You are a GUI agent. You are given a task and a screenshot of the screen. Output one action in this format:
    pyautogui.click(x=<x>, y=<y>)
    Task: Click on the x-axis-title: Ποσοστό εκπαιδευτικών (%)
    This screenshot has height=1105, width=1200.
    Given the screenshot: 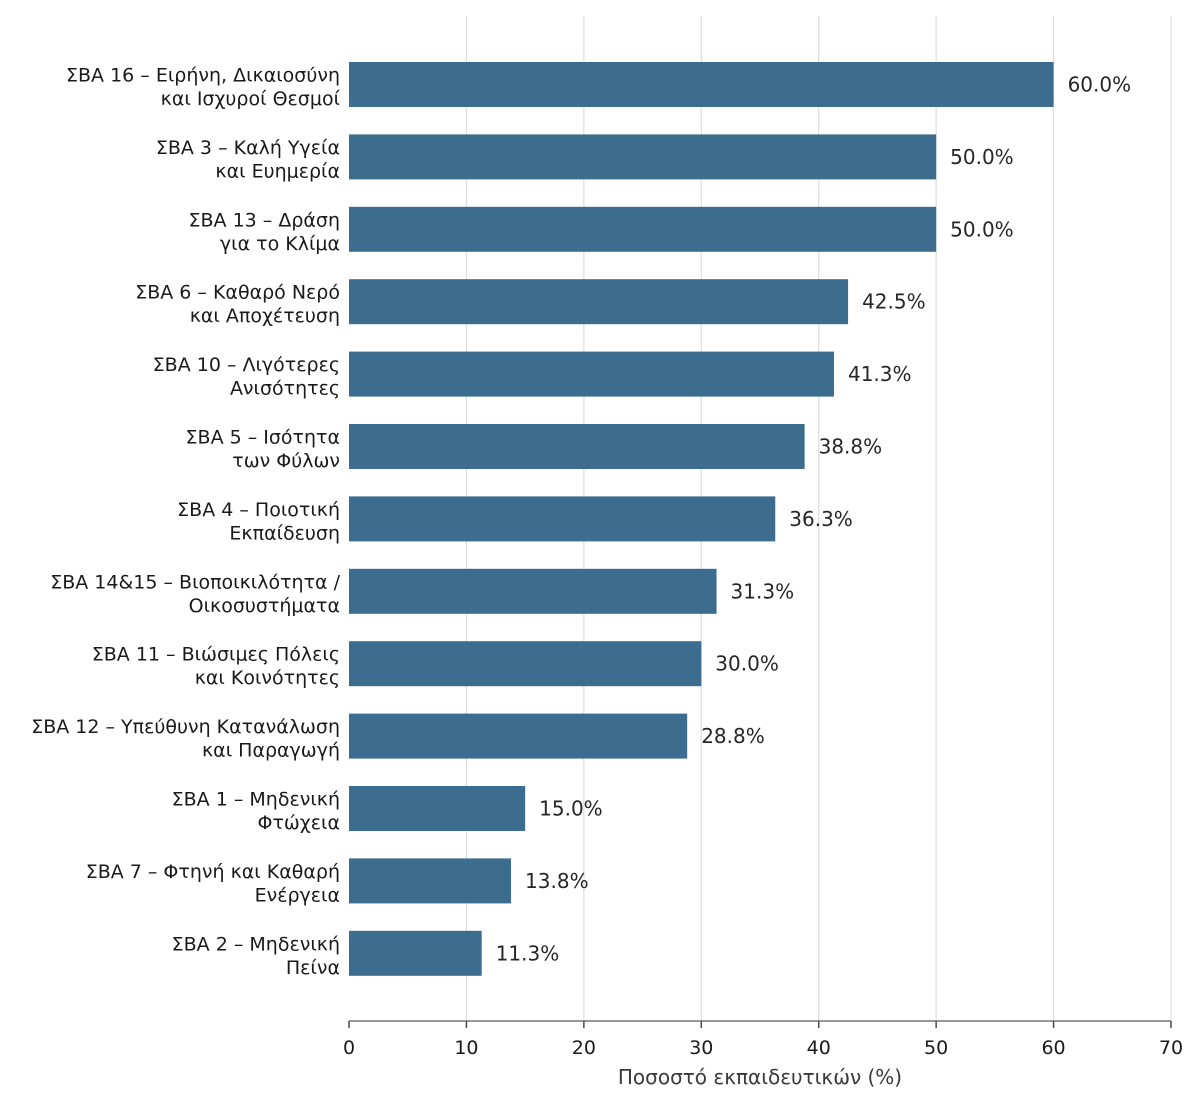 What is the action you would take?
    pyautogui.click(x=760, y=1077)
    